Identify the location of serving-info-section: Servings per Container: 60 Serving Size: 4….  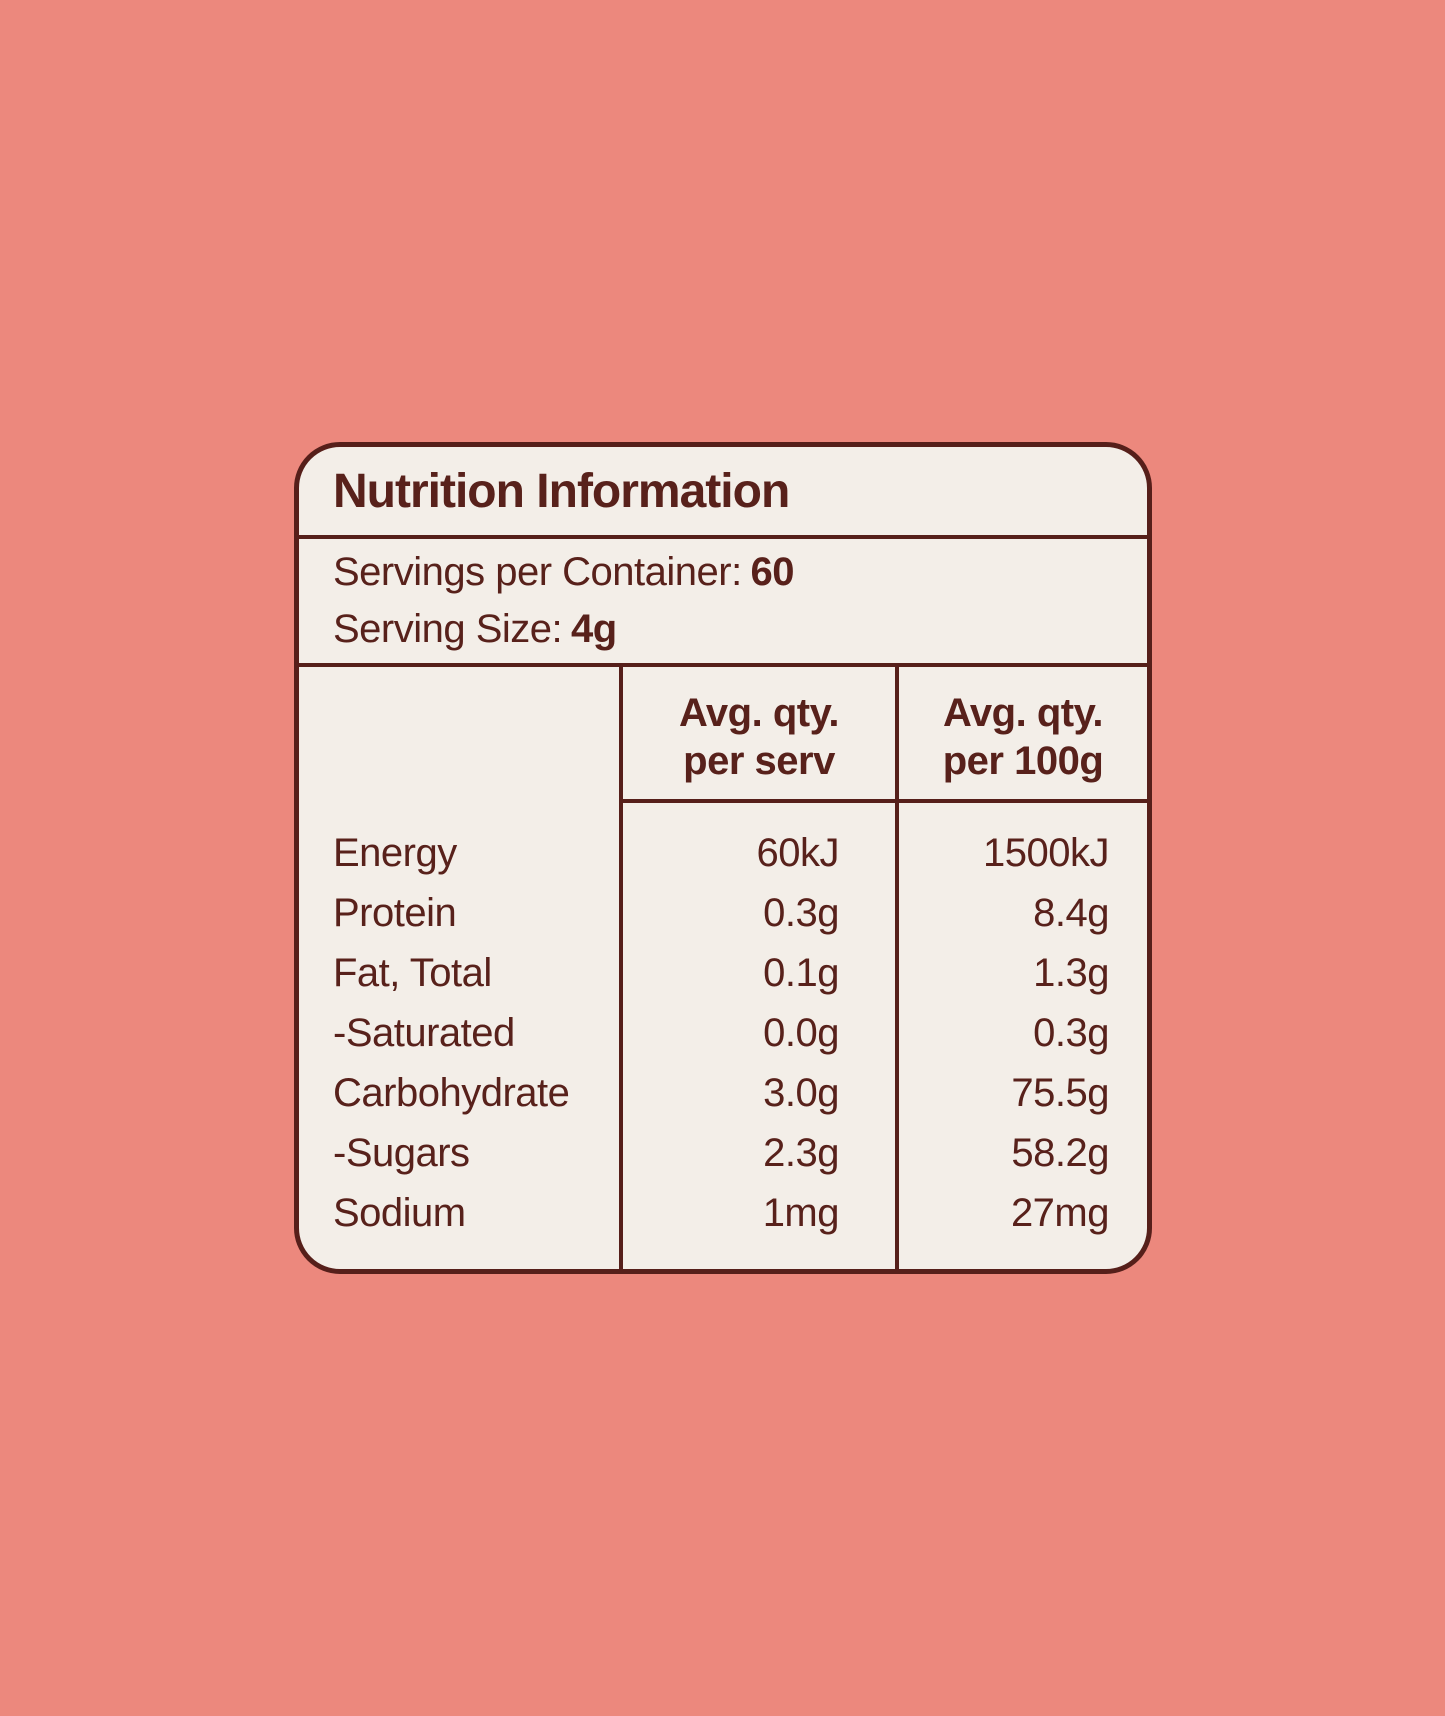
(723, 603).